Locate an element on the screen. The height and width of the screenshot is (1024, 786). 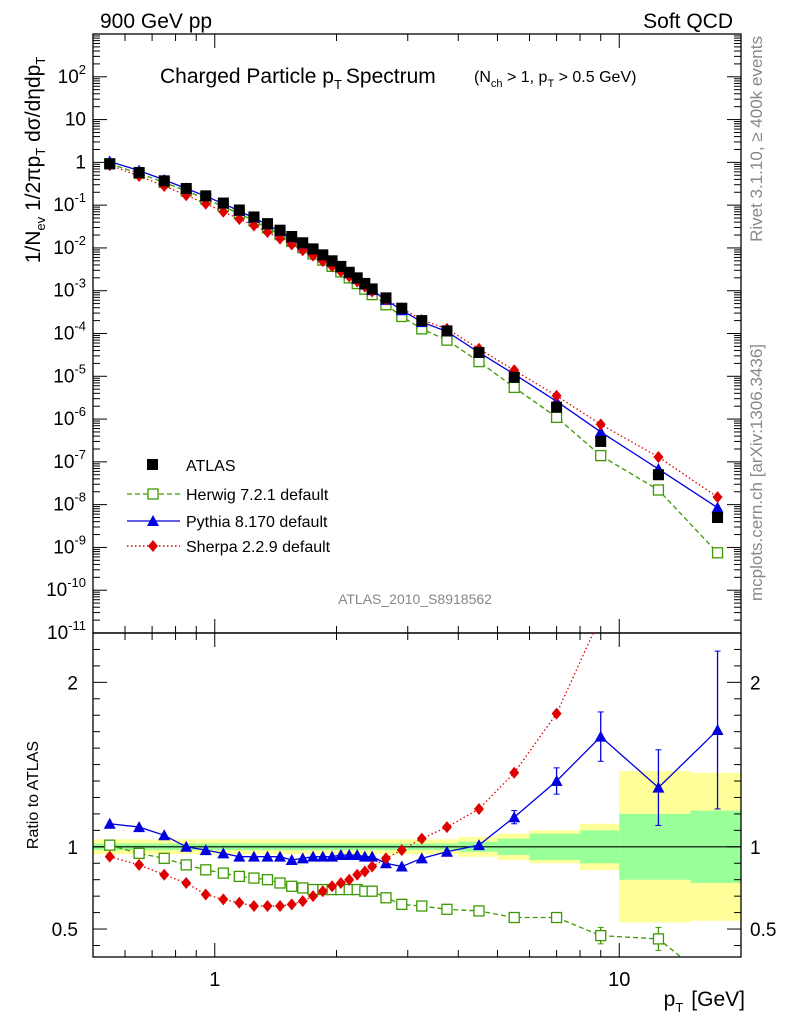
legend-marker-sherpa is located at coordinates (153, 546).